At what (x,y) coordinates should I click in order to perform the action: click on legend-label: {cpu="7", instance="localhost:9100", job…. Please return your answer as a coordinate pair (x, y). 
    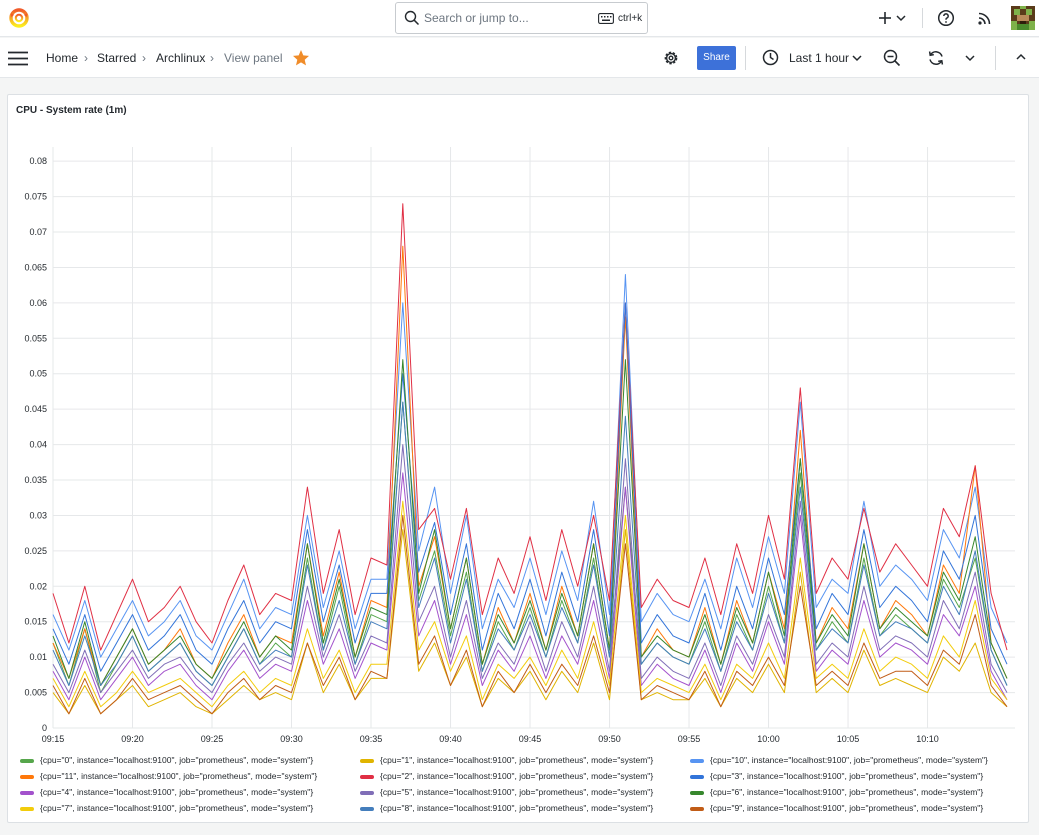
    Looking at the image, I should click on (177, 808).